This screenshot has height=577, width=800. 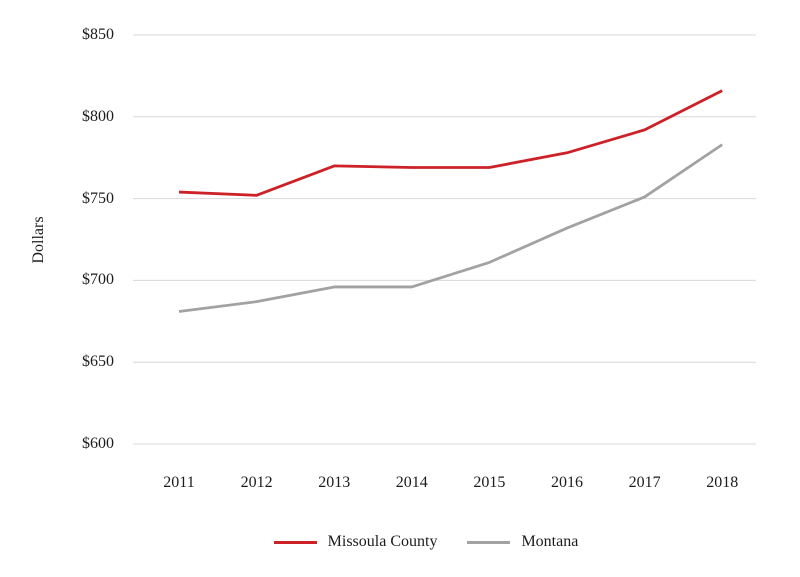 I want to click on series-line-missoula-county, so click(x=450, y=143).